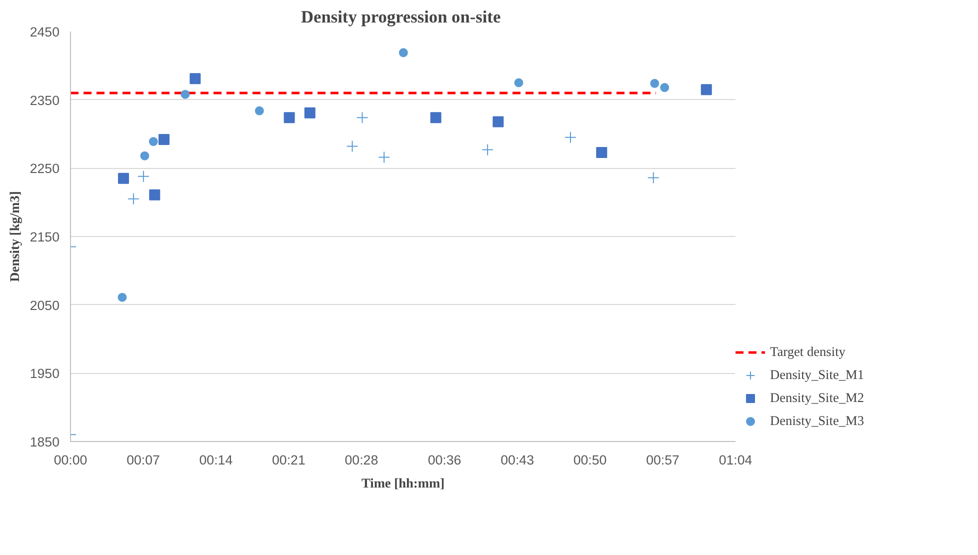 This screenshot has width=978, height=555. What do you see at coordinates (45, 442) in the screenshot?
I see `y-tick-label: 1850` at bounding box center [45, 442].